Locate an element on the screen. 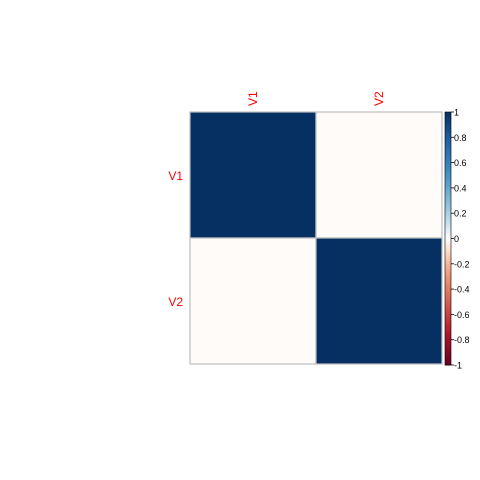 This screenshot has height=480, width=480. colorbar: 1 0.8 0.6 0.4 0.2 0 -0.2 -0.4 -0.6 -0.8 -1 is located at coordinates (457, 239).